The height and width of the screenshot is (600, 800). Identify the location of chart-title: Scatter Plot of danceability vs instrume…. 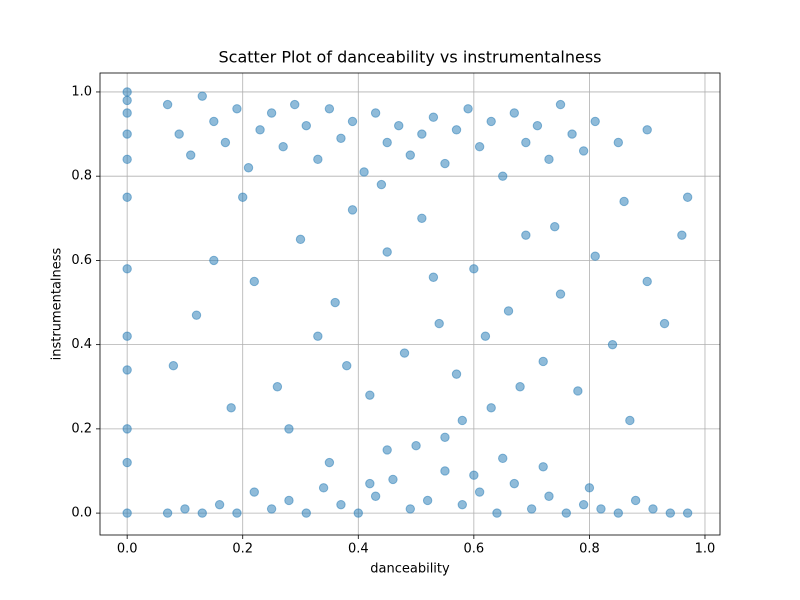
(410, 57).